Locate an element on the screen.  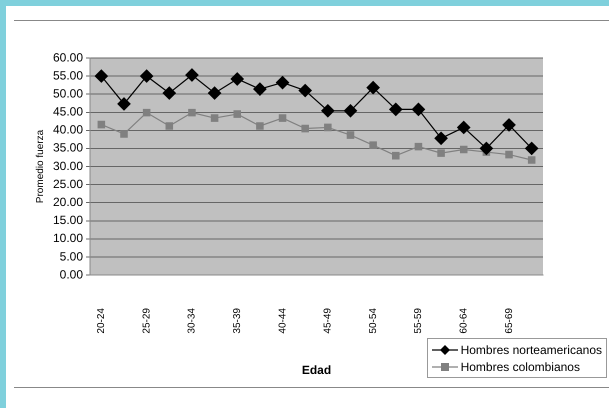
x-tick-label: 25-29 is located at coordinates (146, 321).